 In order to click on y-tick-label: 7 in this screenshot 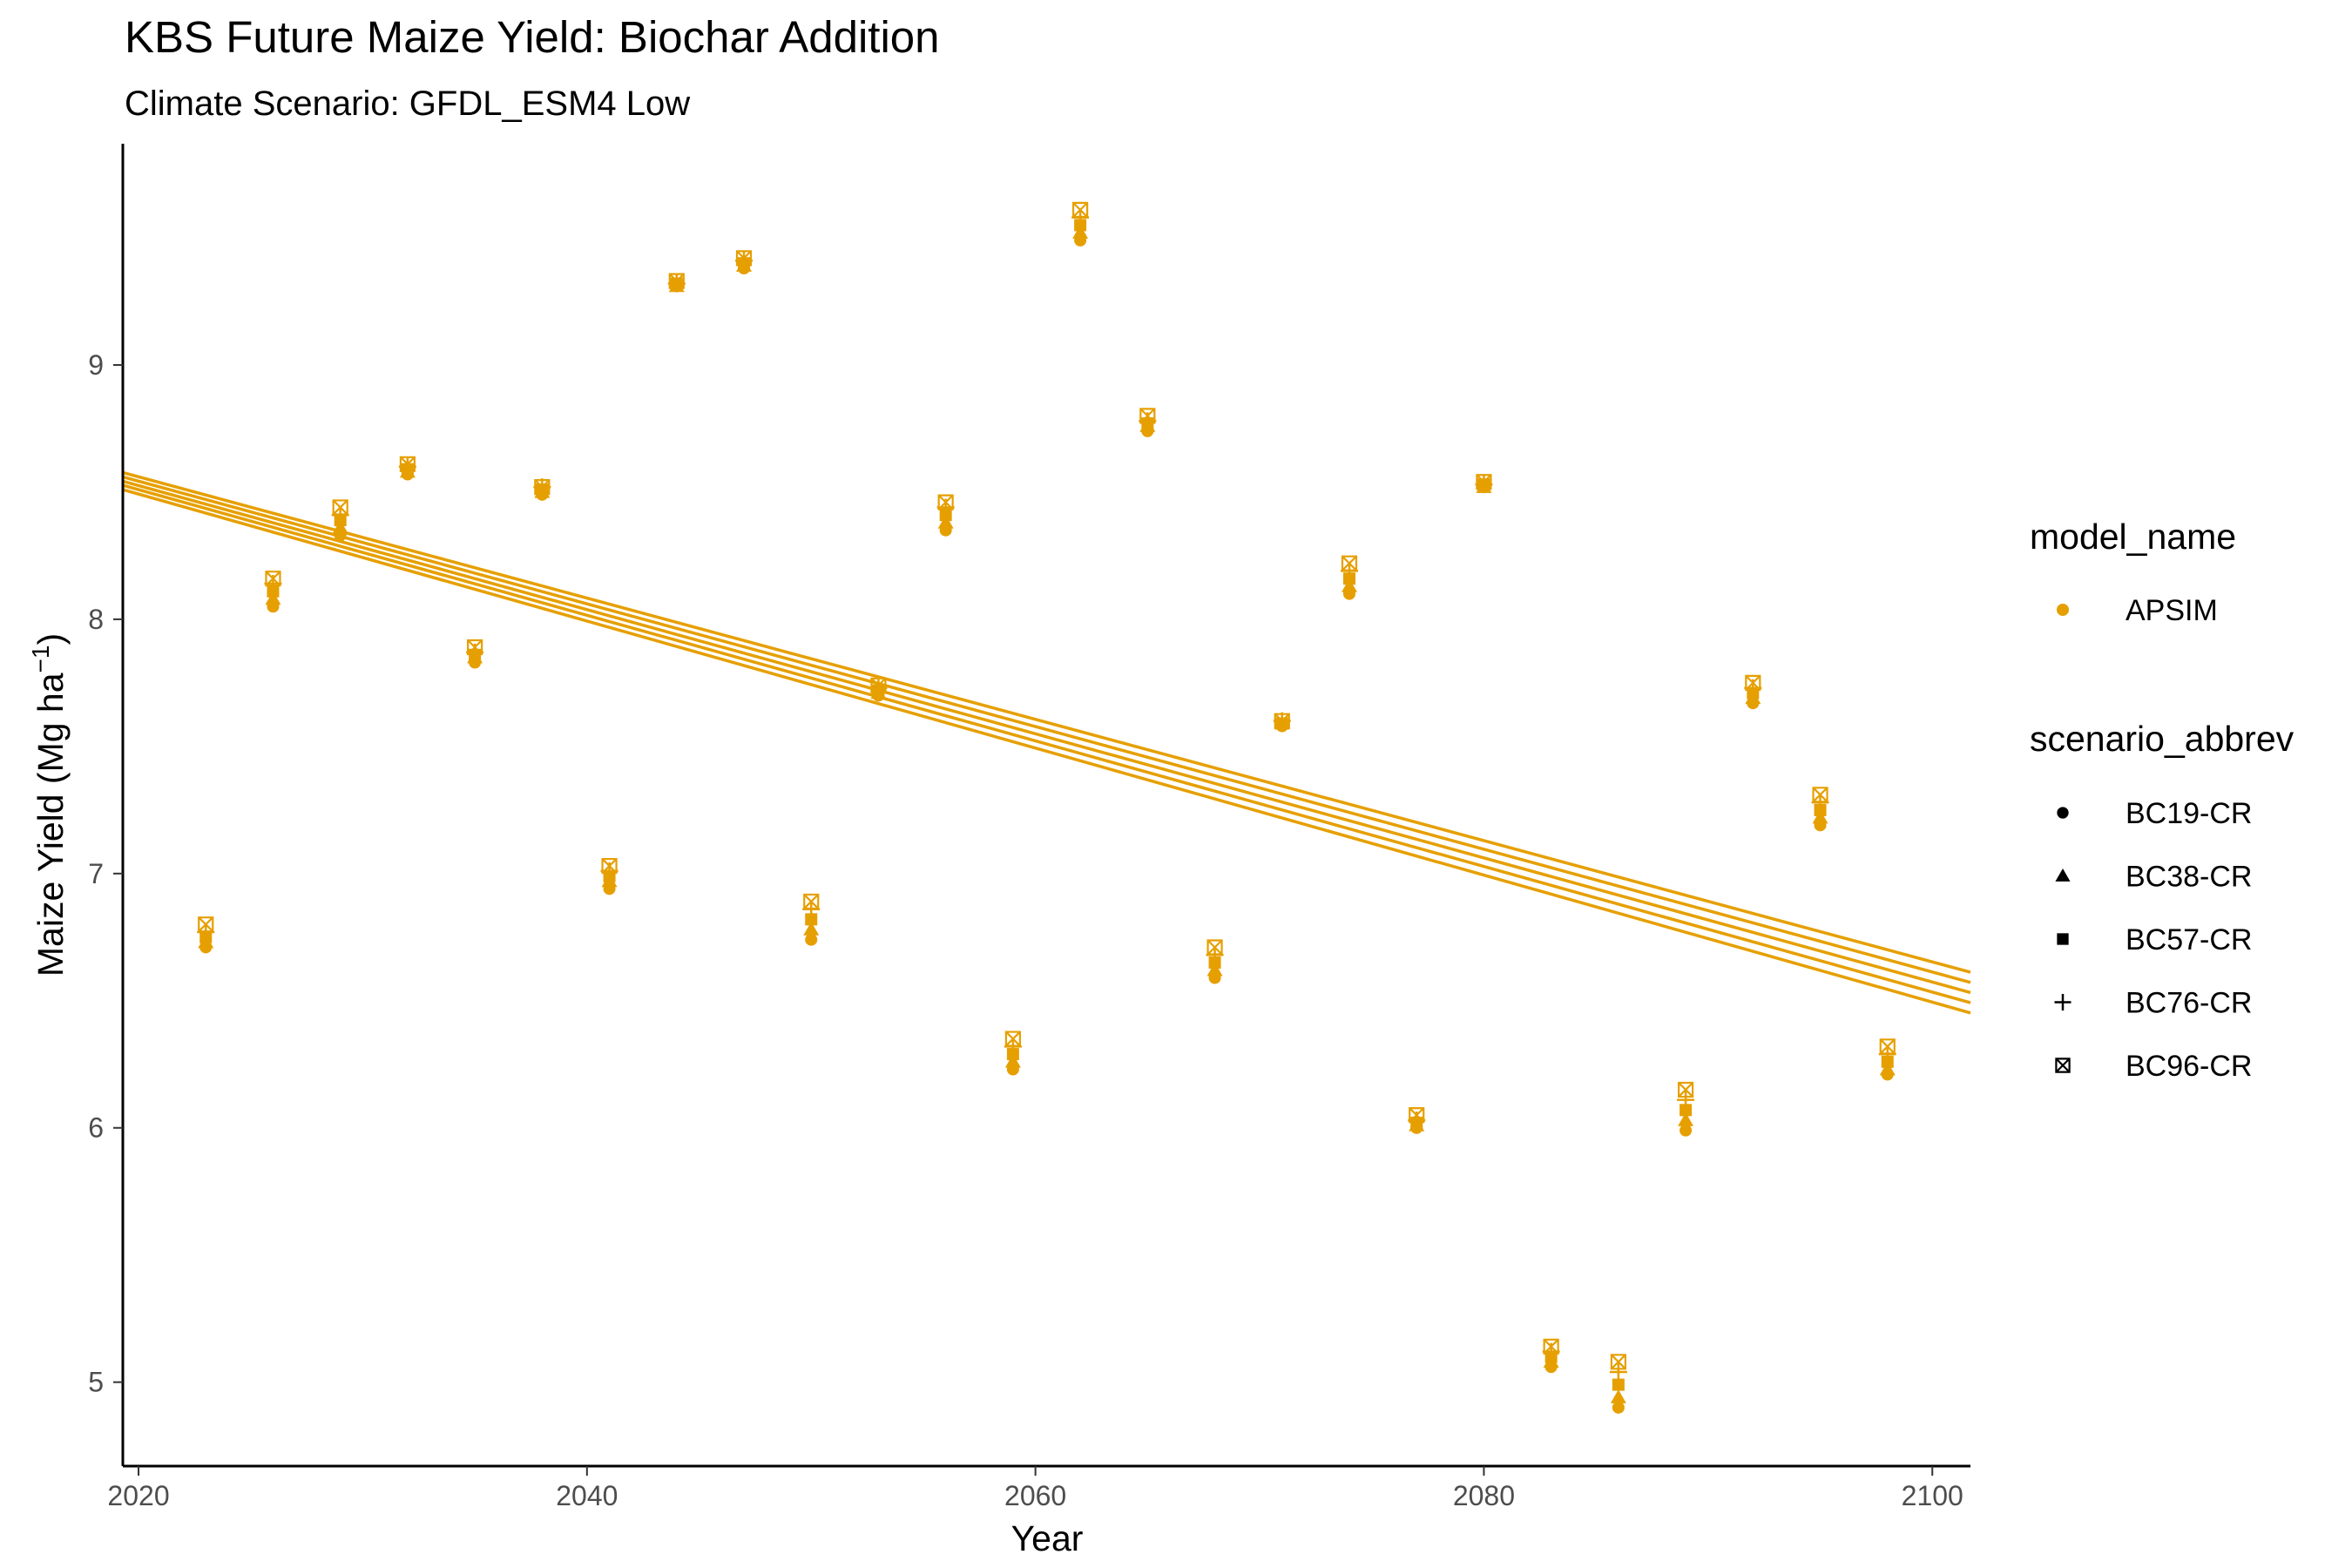, I will do `click(96, 874)`.